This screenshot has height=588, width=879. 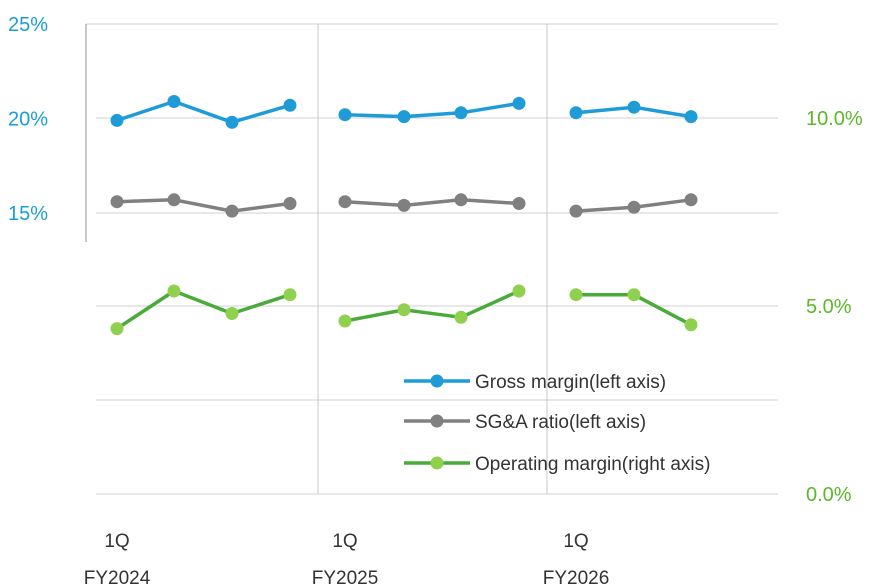 I want to click on left-axis-tick-label: 20%, so click(x=28, y=120).